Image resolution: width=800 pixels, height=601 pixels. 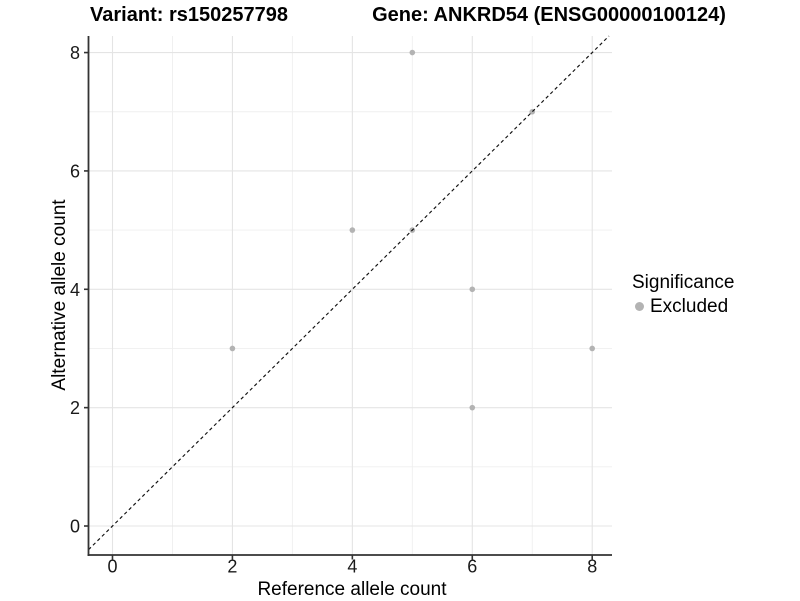 What do you see at coordinates (75, 171) in the screenshot?
I see `y-tick-label: 6` at bounding box center [75, 171].